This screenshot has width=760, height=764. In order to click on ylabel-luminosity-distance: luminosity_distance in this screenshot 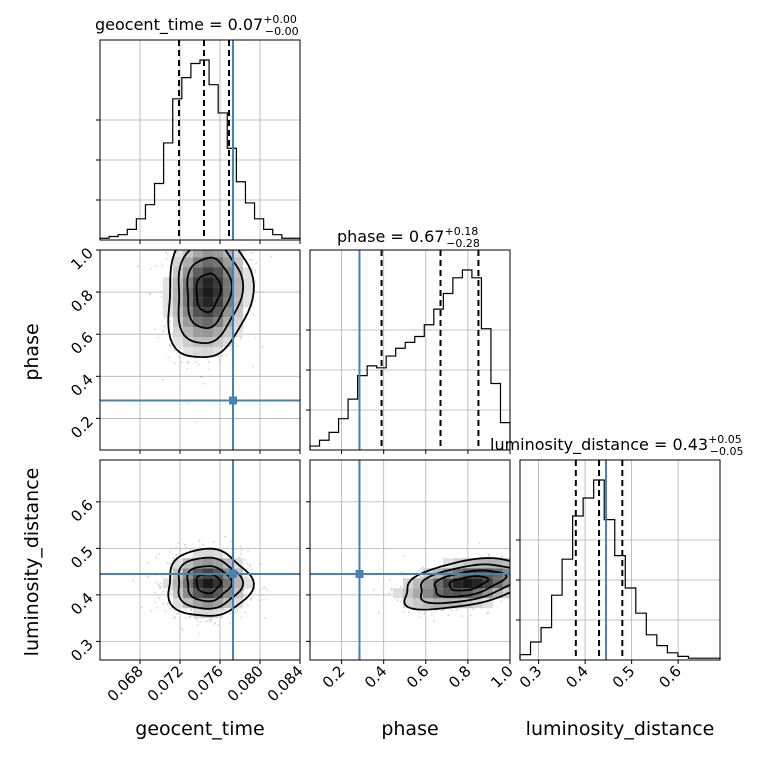, I will do `click(32, 562)`.